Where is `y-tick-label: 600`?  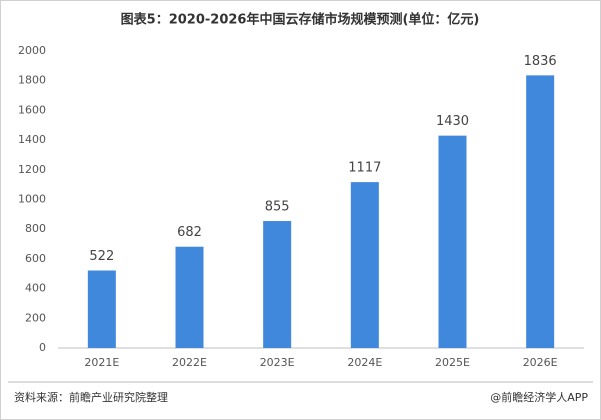
y-tick-label: 600 is located at coordinates (35, 258).